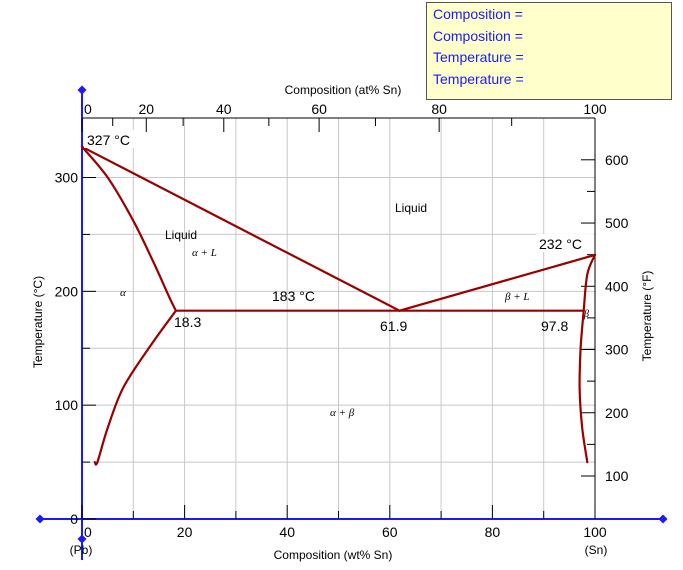 The height and width of the screenshot is (570, 683). What do you see at coordinates (617, 286) in the screenshot?
I see `right-tick-label: 400` at bounding box center [617, 286].